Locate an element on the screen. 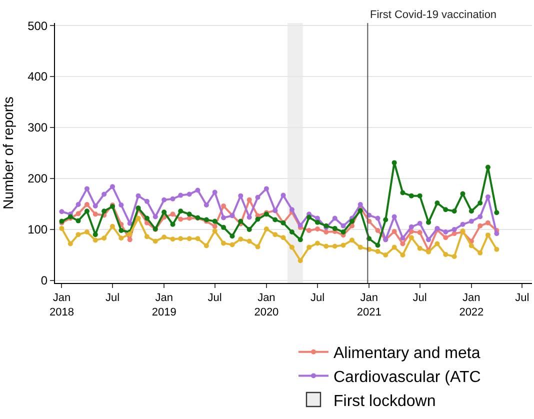 This screenshot has height=419, width=534. x-tick-label: Jan 2018 is located at coordinates (61, 305).